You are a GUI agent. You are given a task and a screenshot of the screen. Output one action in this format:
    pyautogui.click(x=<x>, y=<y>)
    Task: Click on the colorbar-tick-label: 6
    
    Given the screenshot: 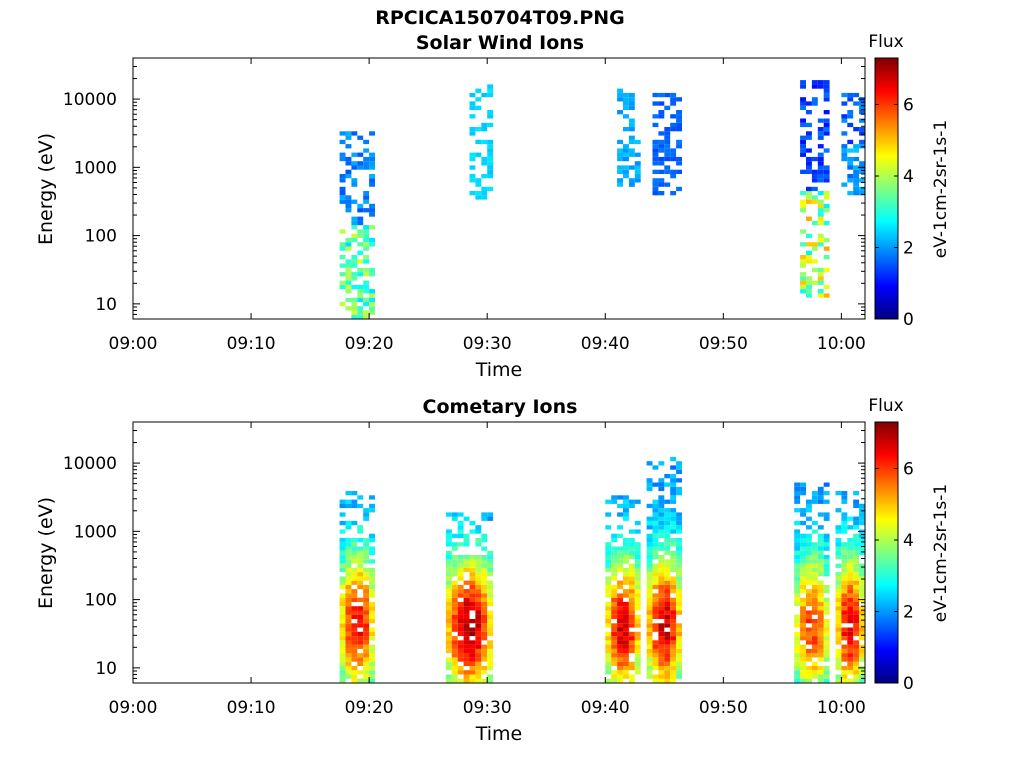 What is the action you would take?
    pyautogui.click(x=908, y=469)
    